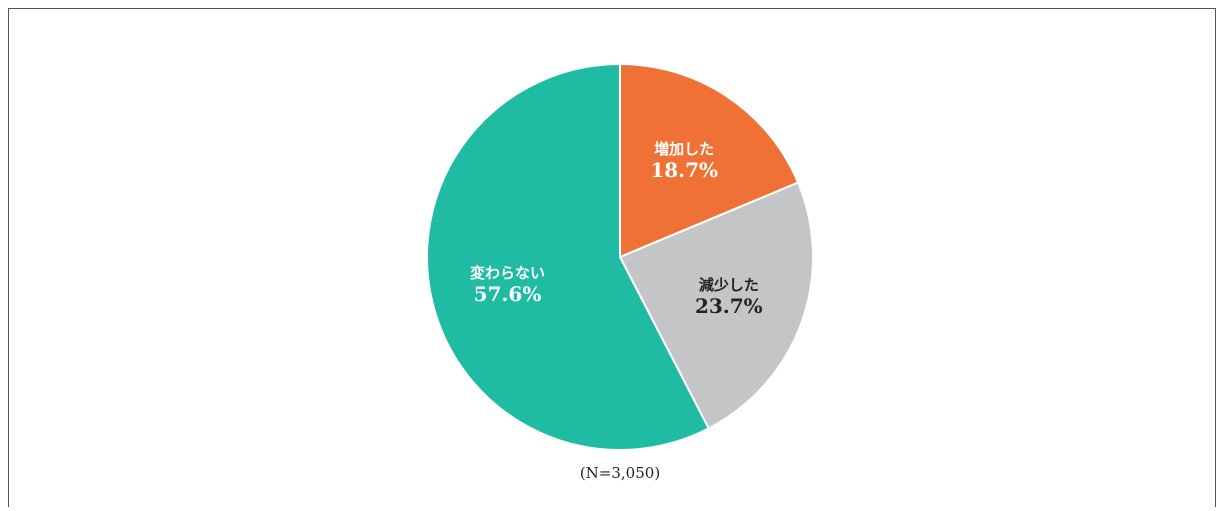  What do you see at coordinates (508, 294) in the screenshot?
I see `value-label: 57.6%` at bounding box center [508, 294].